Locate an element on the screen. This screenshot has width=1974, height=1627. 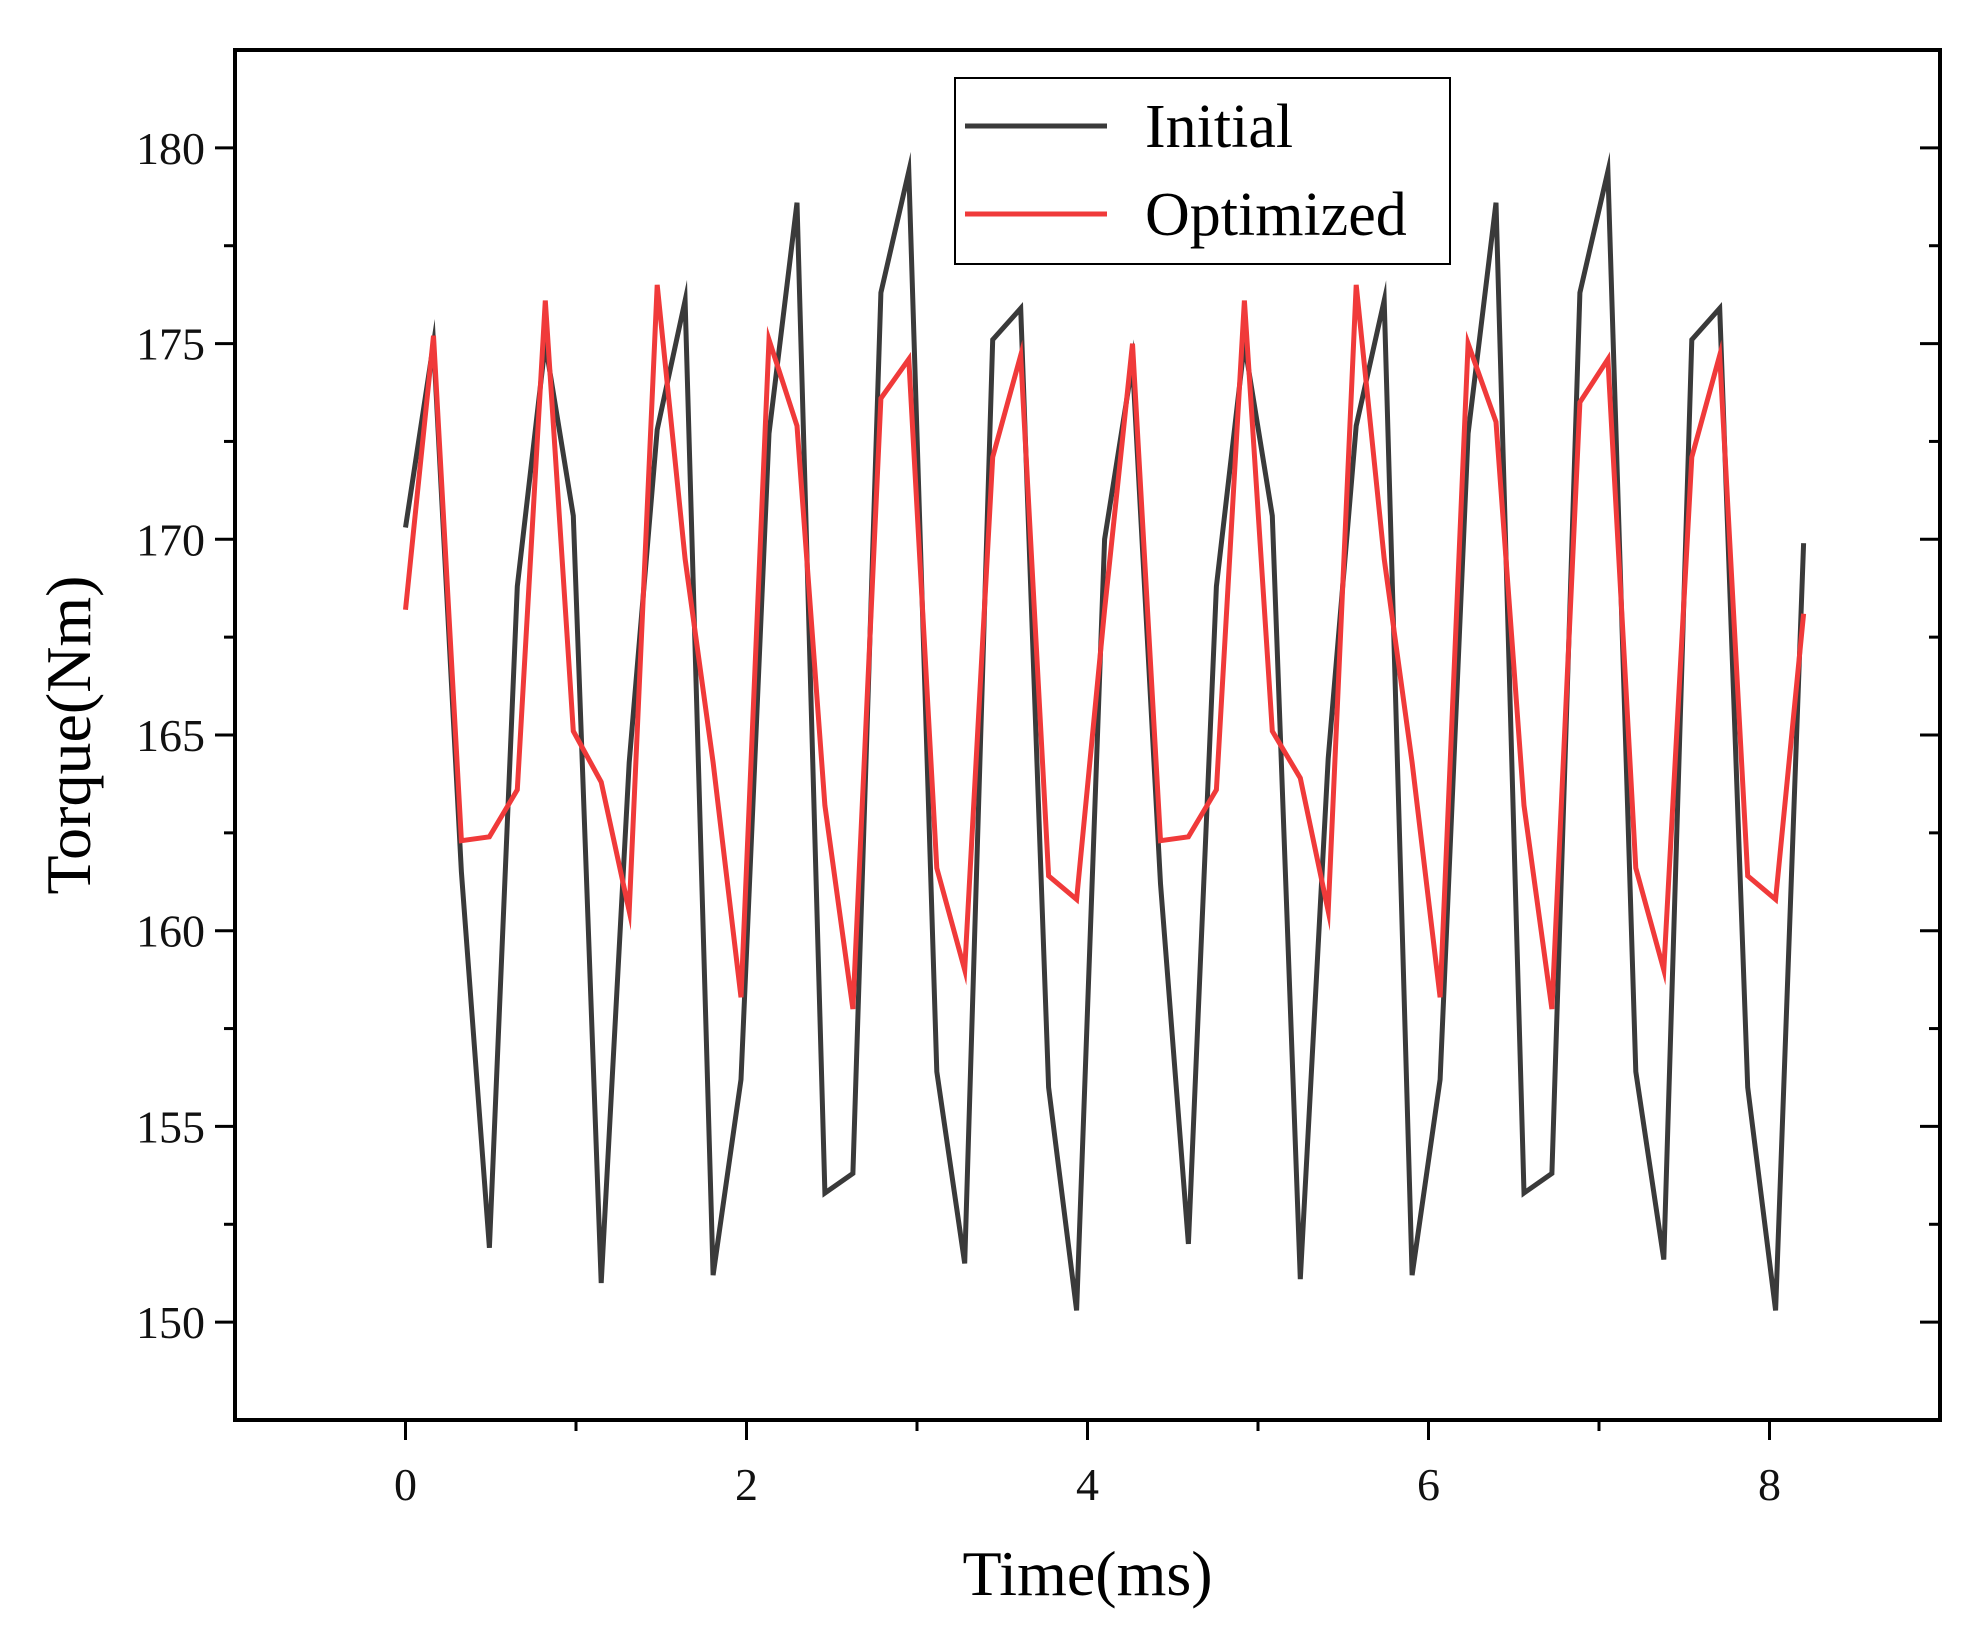
y-tick-label: 180 is located at coordinates (170, 148).